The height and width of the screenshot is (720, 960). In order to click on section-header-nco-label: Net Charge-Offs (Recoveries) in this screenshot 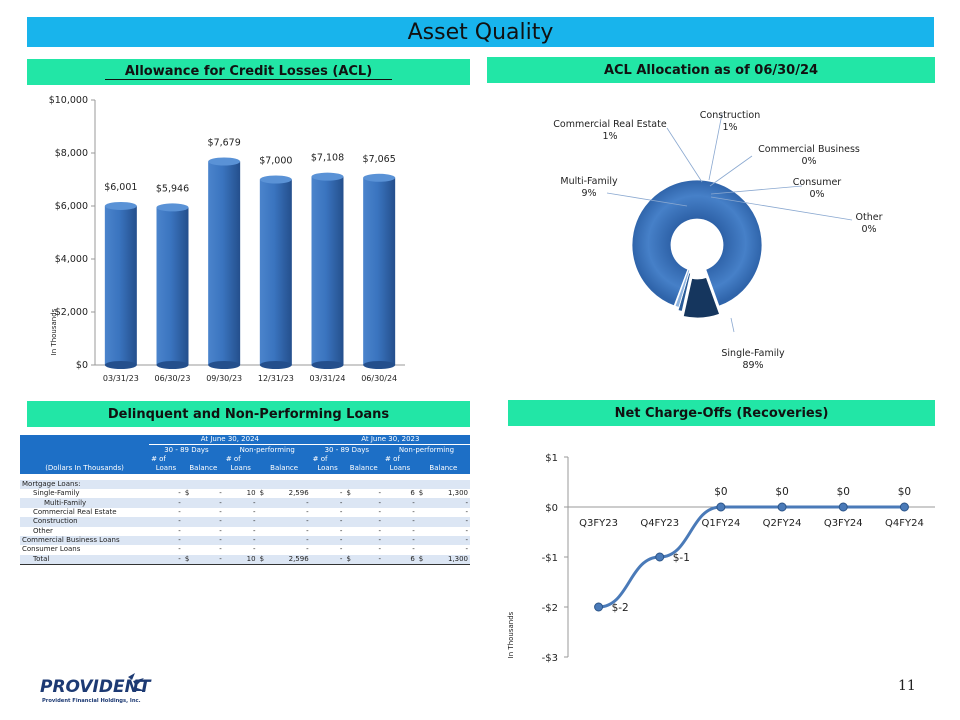, I will do `click(721, 413)`.